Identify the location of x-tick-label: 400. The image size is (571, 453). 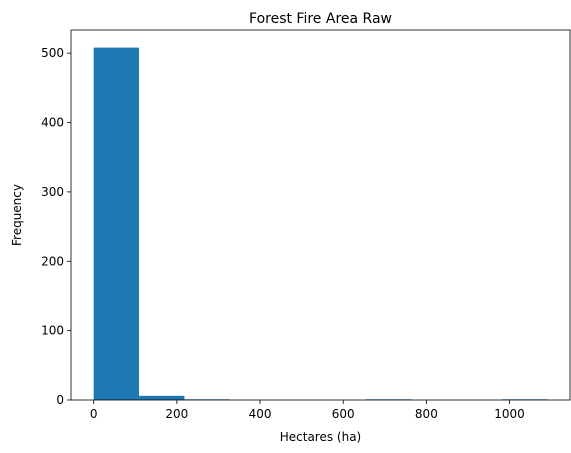
(260, 414).